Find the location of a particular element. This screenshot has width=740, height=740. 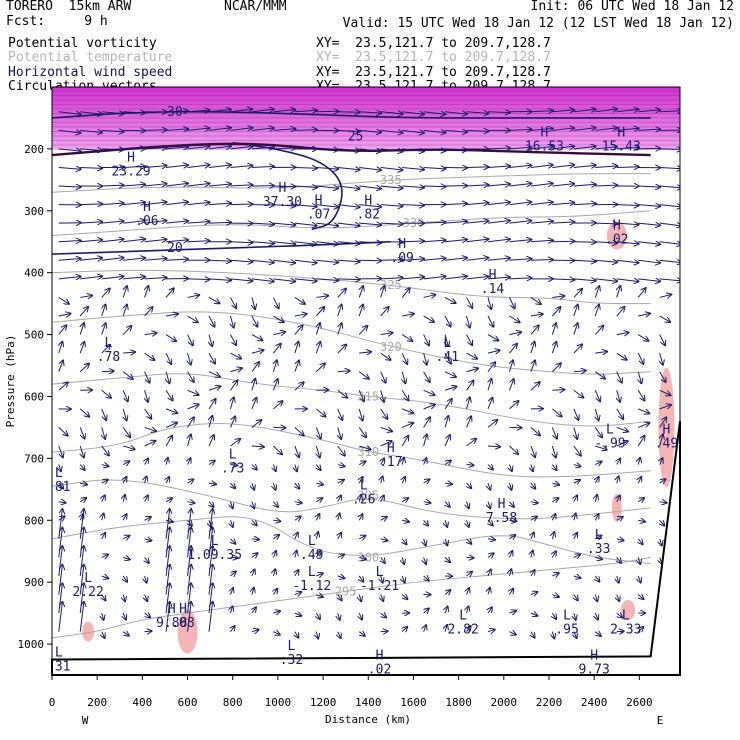

pv-extremum-value: .02 is located at coordinates (616, 239).